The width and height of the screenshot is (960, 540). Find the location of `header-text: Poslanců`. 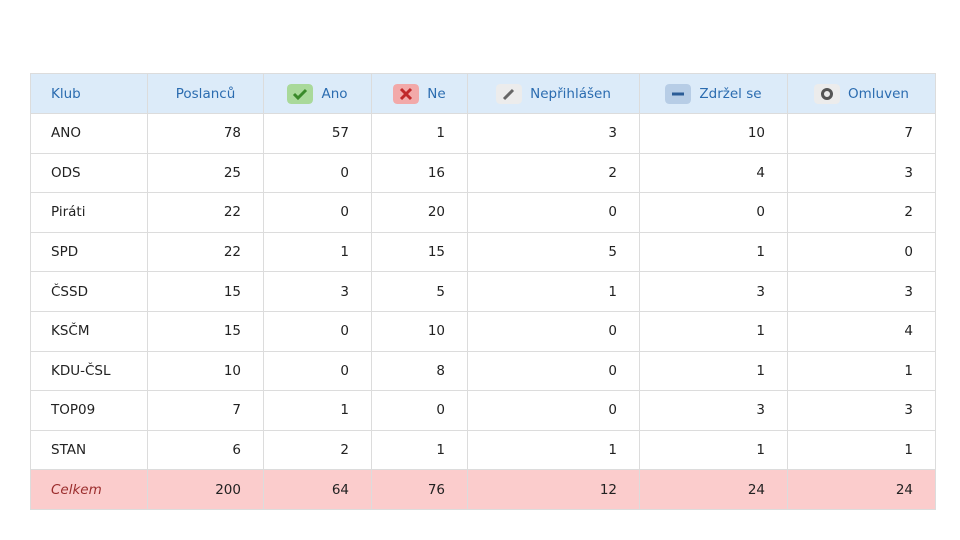

header-text: Poslanců is located at coordinates (205, 93).